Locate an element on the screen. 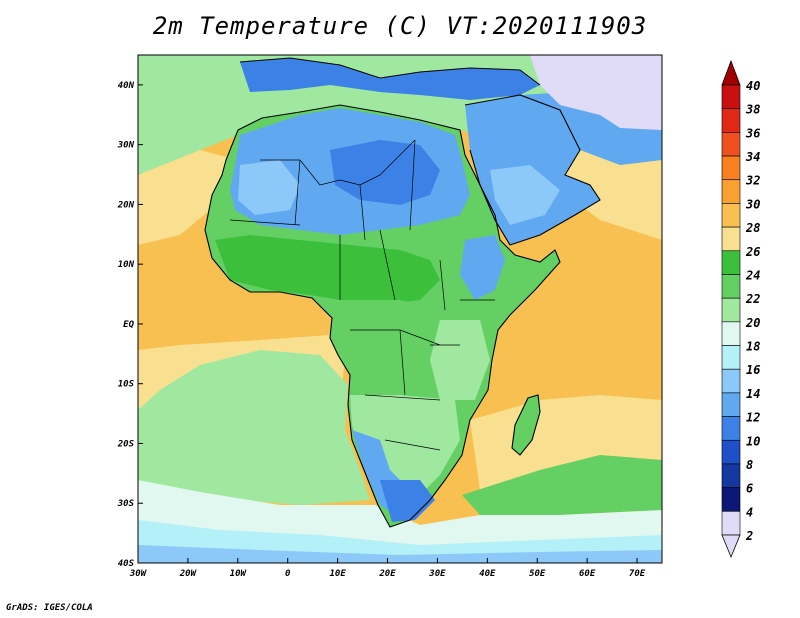  y-tick-label: EQ is located at coordinates (128, 325).